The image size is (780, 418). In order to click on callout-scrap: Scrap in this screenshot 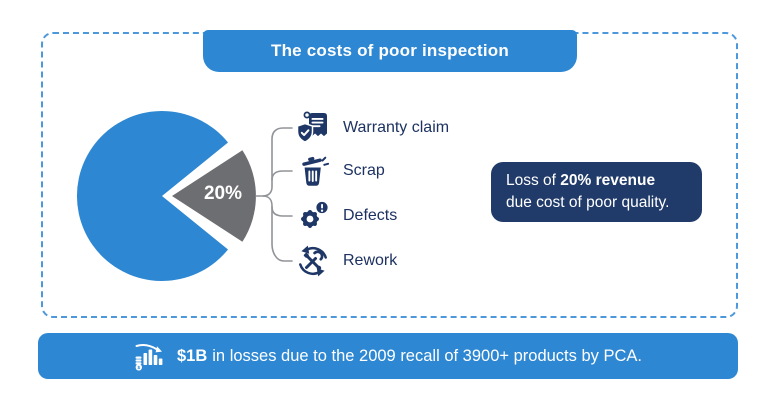, I will do `click(339, 171)`.